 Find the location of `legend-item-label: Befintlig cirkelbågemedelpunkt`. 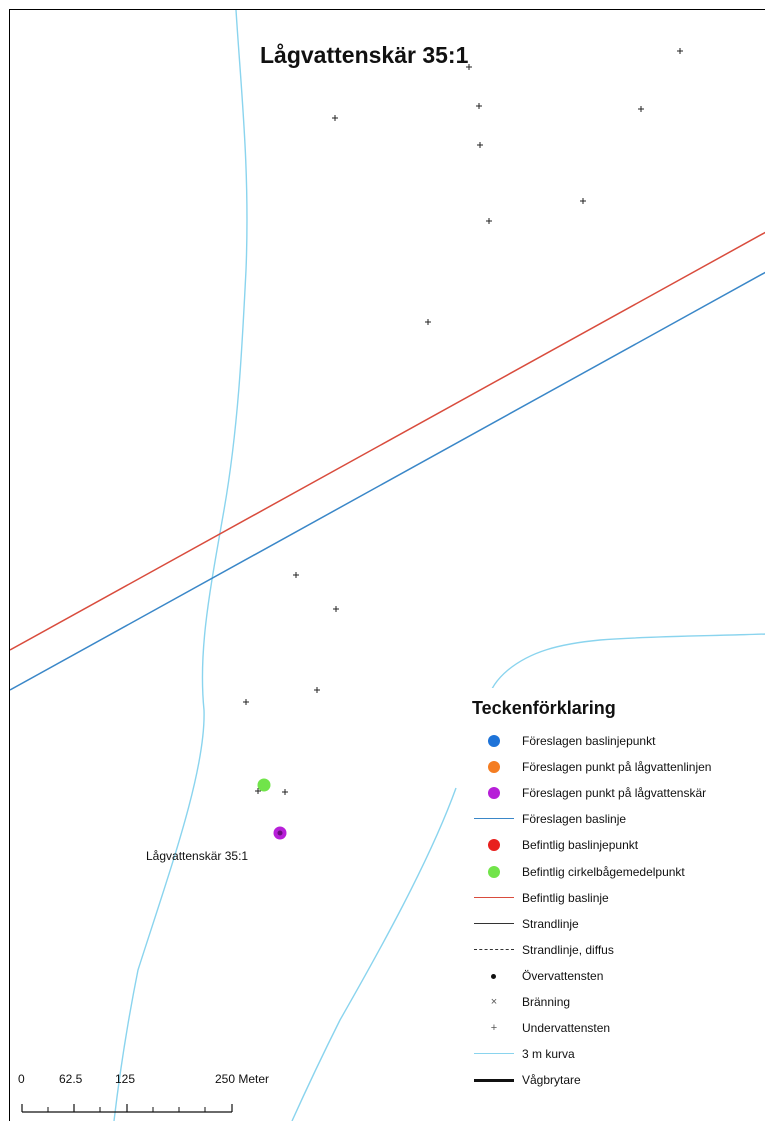

legend-item-label: Befintlig cirkelbågemedelpunkt is located at coordinates (603, 871).